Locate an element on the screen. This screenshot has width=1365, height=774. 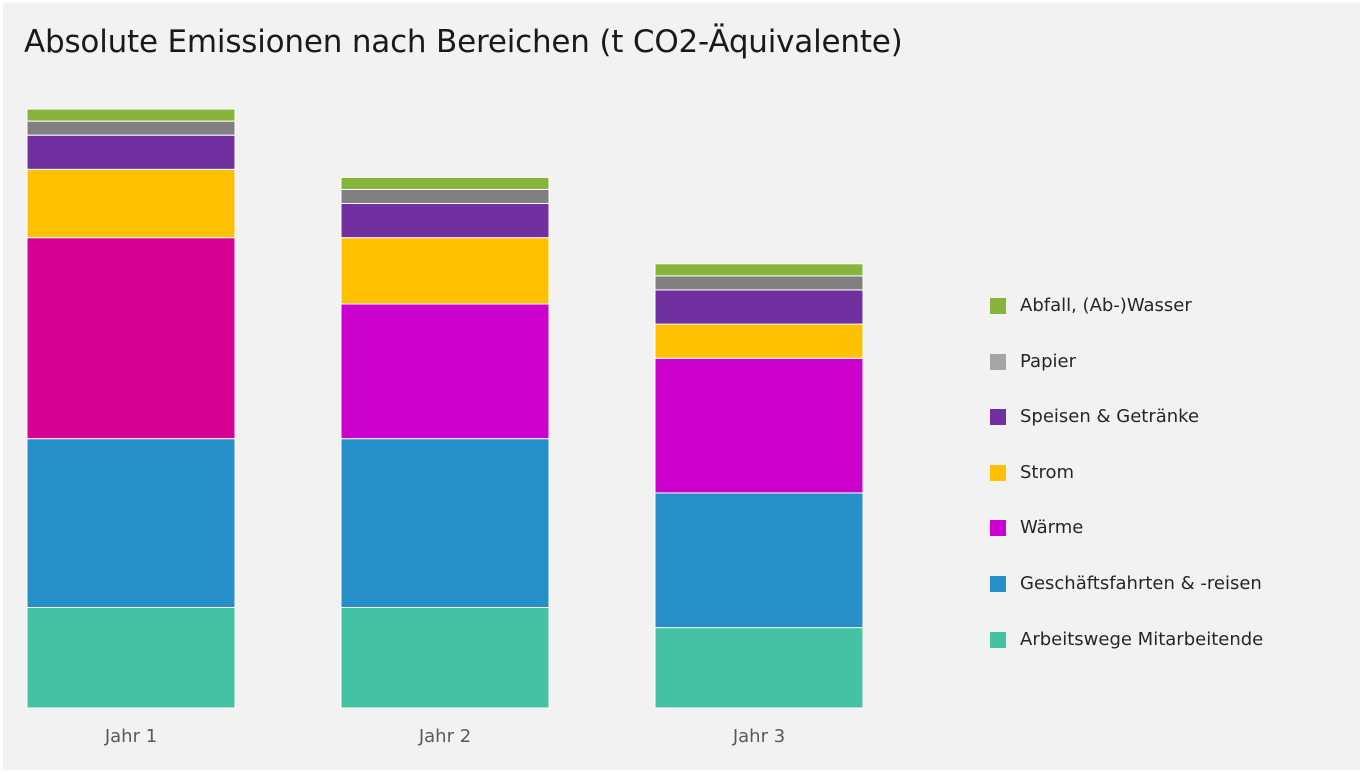
legend-label: Wärme is located at coordinates (1052, 527).